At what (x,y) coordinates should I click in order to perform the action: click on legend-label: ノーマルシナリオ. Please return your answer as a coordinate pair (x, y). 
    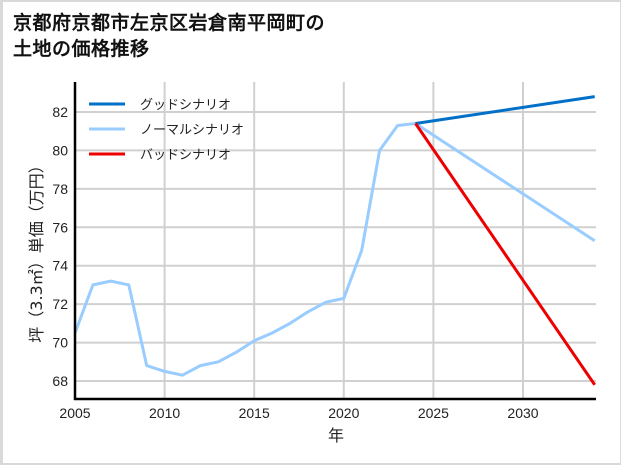
    Looking at the image, I should click on (192, 130).